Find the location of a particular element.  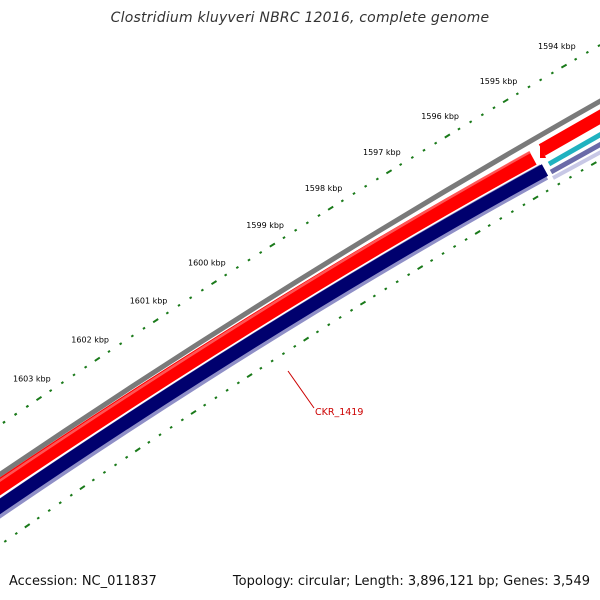

kbp-scale-label: 1596 kbp is located at coordinates (440, 116).